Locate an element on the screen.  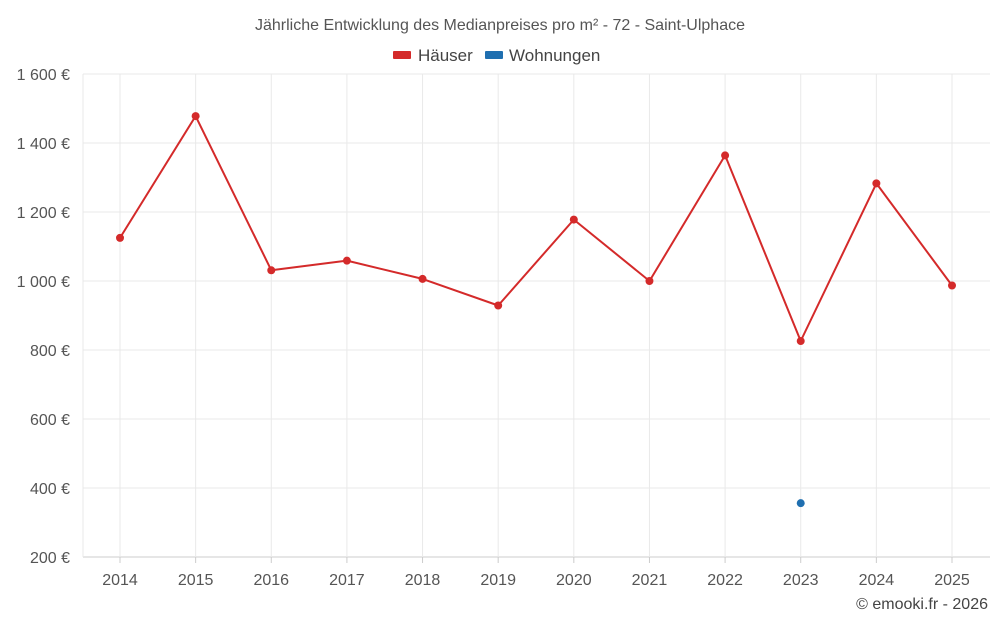
y-tick-label: 1 000 € is located at coordinates (43, 282).